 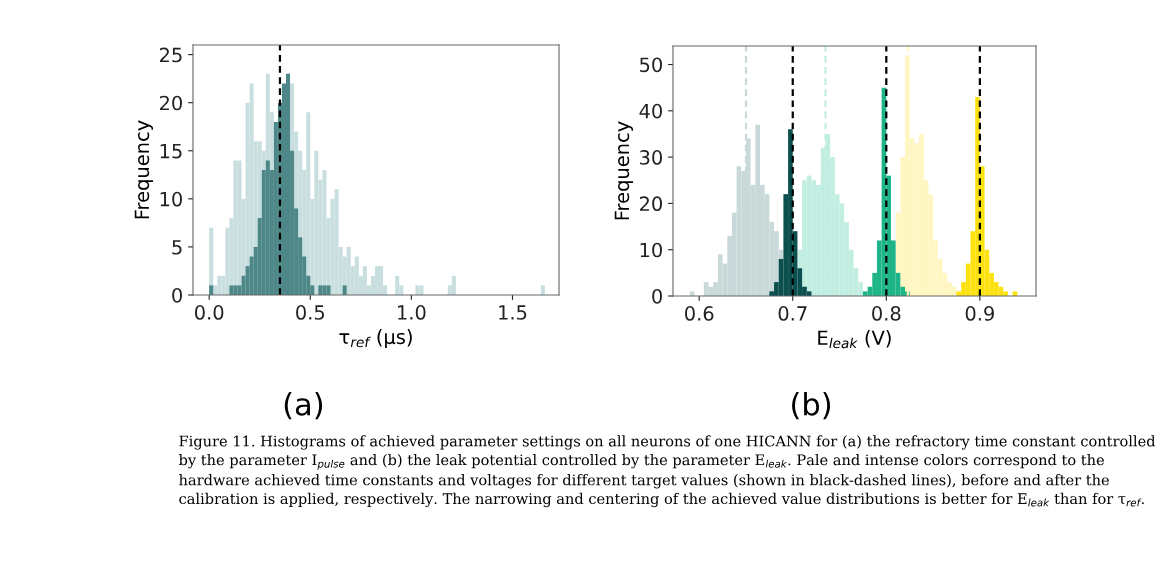 I want to click on text: (b), so click(x=811, y=406).